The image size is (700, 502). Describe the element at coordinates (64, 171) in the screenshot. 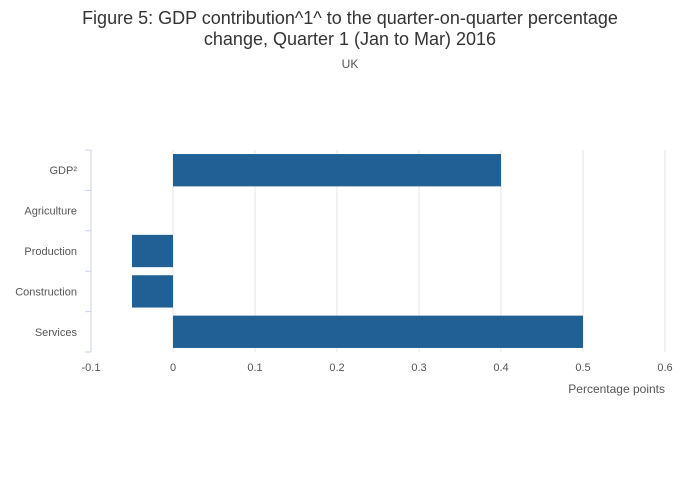

I see `y-tick-label: GDP²` at that location.